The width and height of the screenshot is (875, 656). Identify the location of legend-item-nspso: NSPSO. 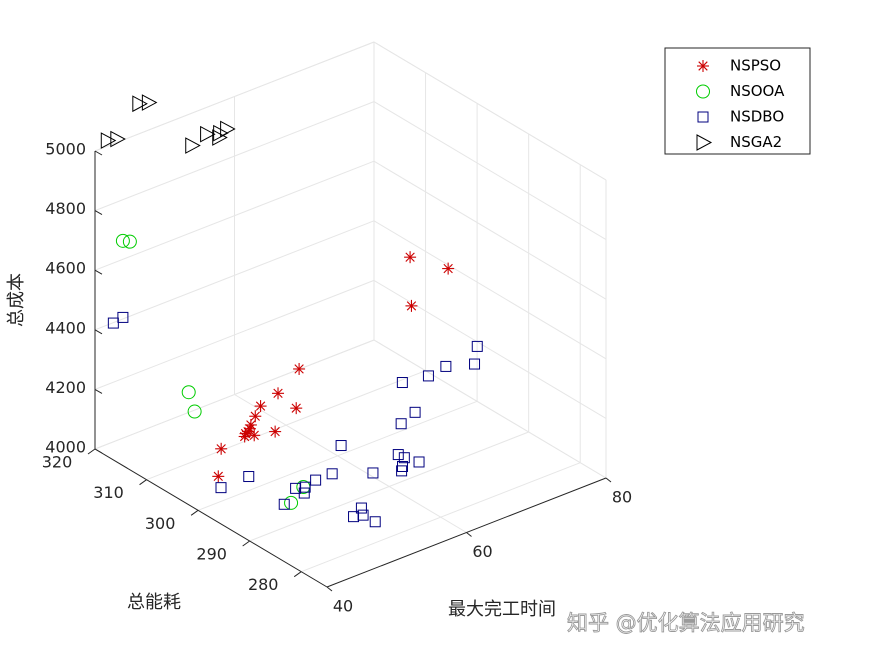
(739, 66).